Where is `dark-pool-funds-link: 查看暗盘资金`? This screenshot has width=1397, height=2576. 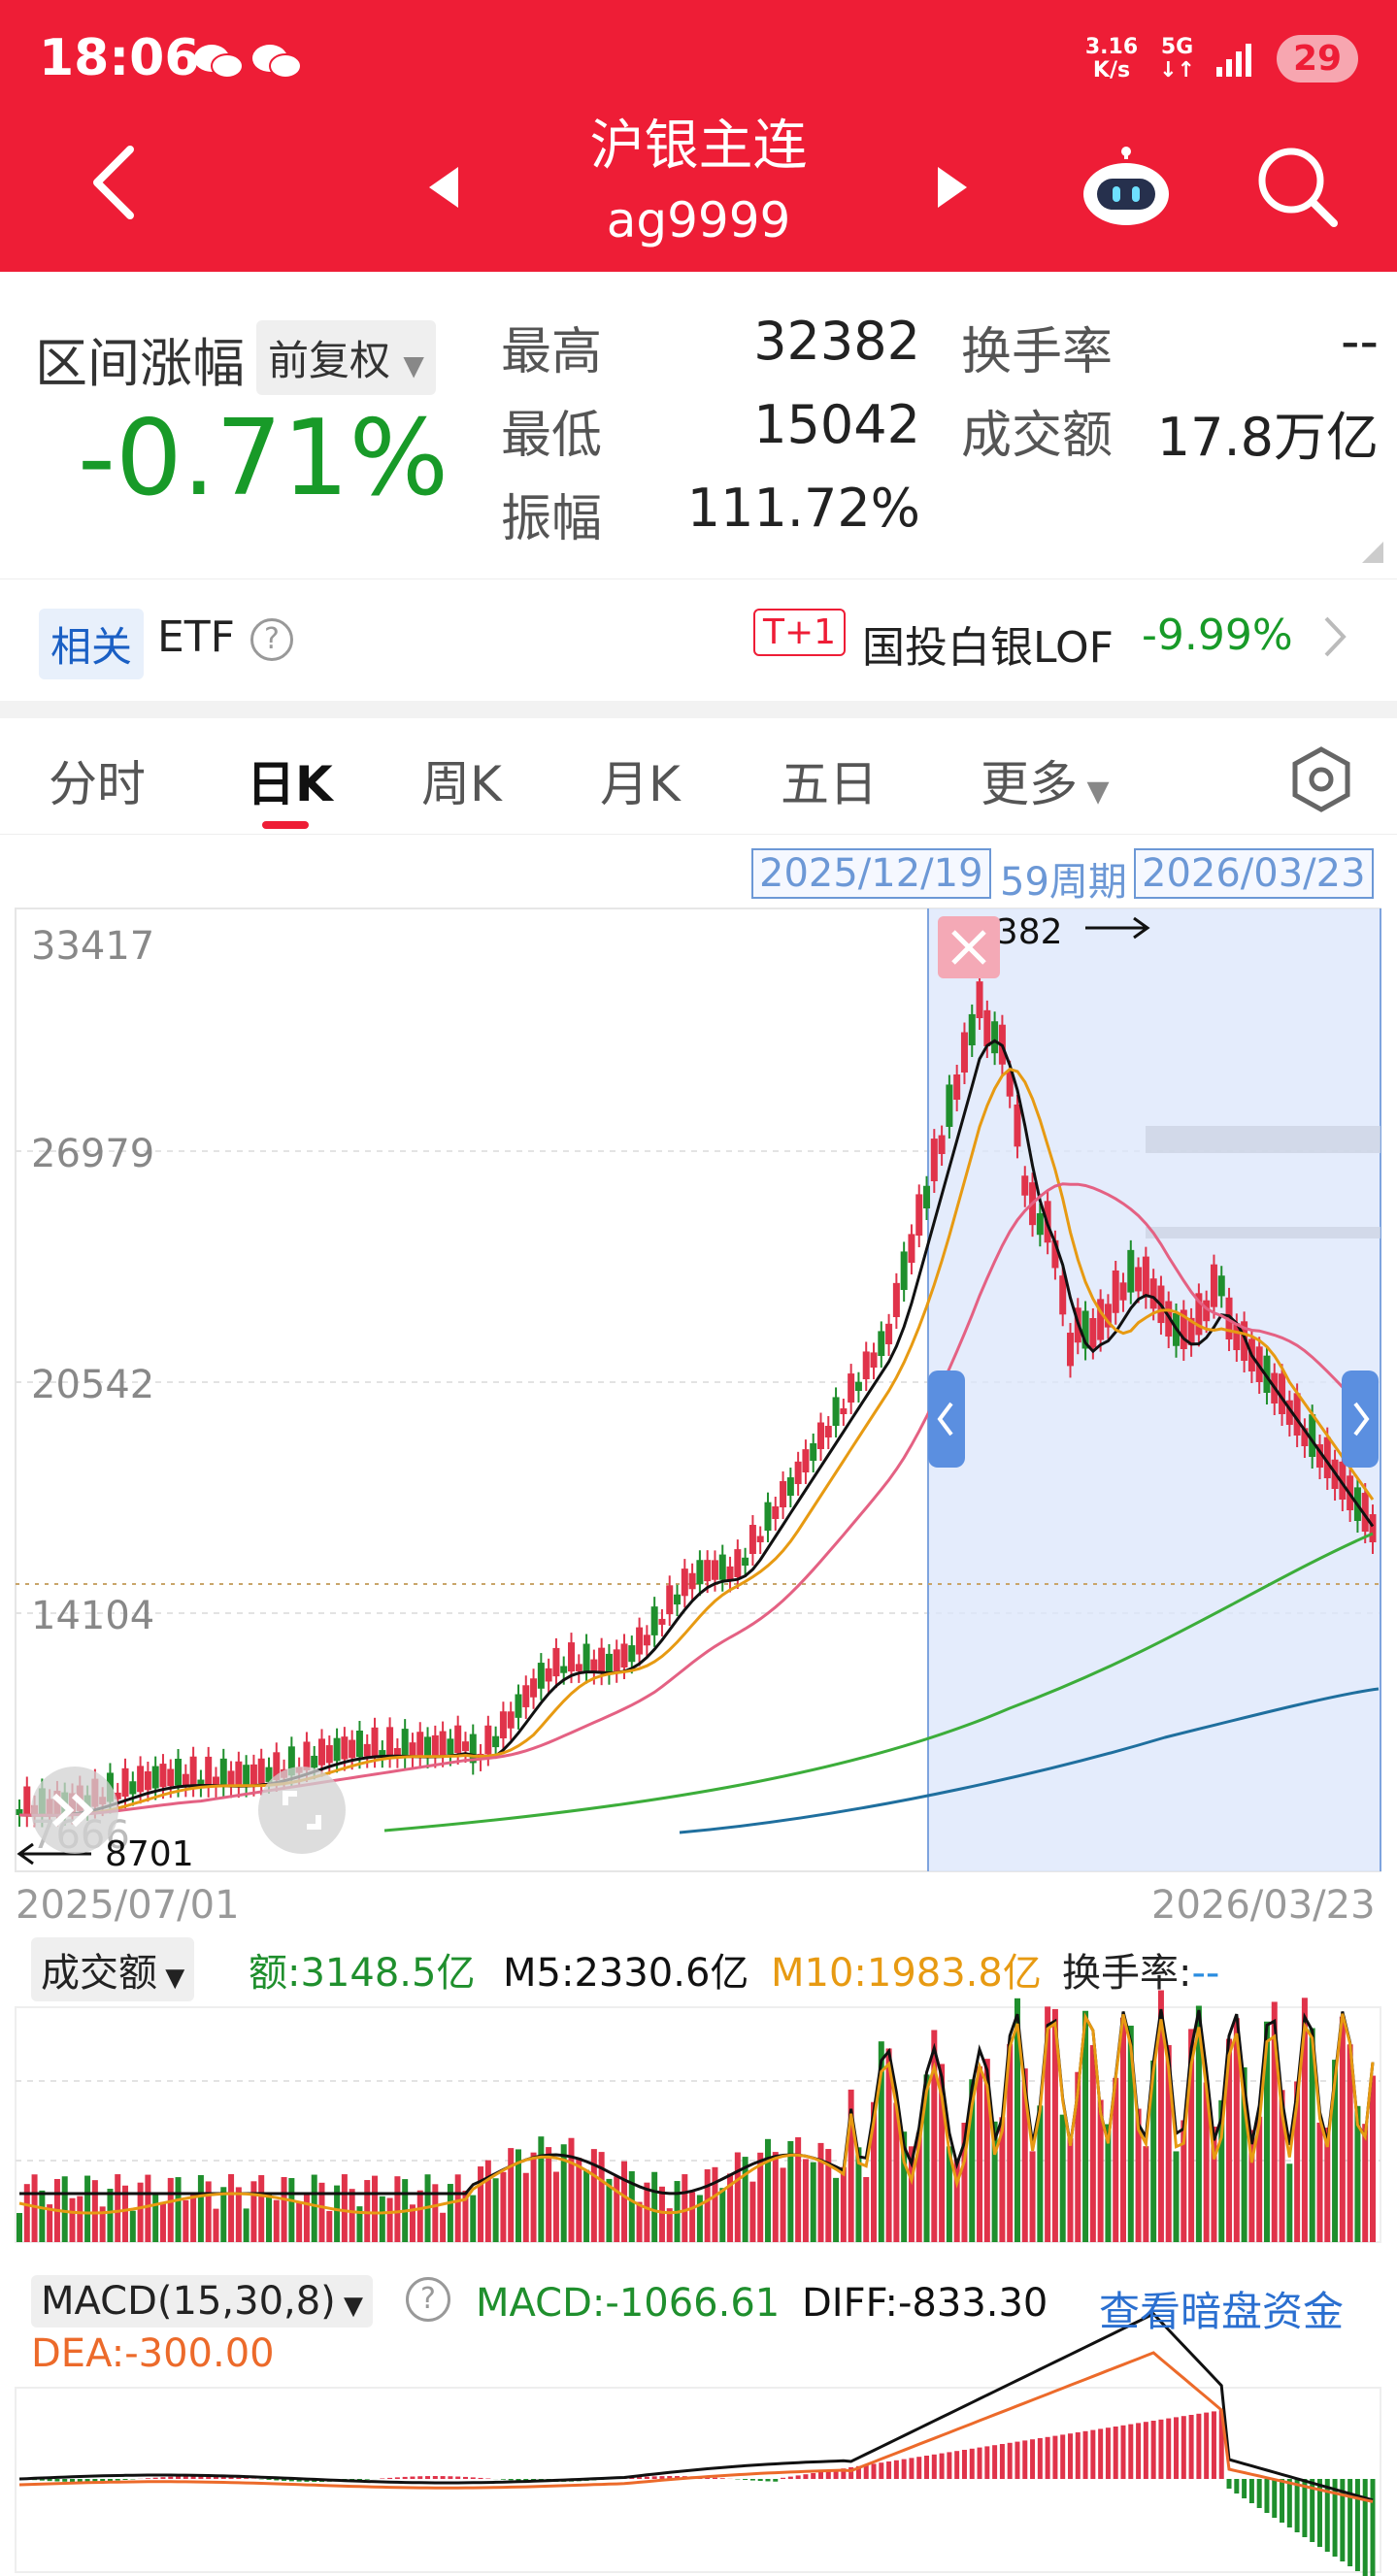 dark-pool-funds-link: 查看暗盘资金 is located at coordinates (1222, 2312).